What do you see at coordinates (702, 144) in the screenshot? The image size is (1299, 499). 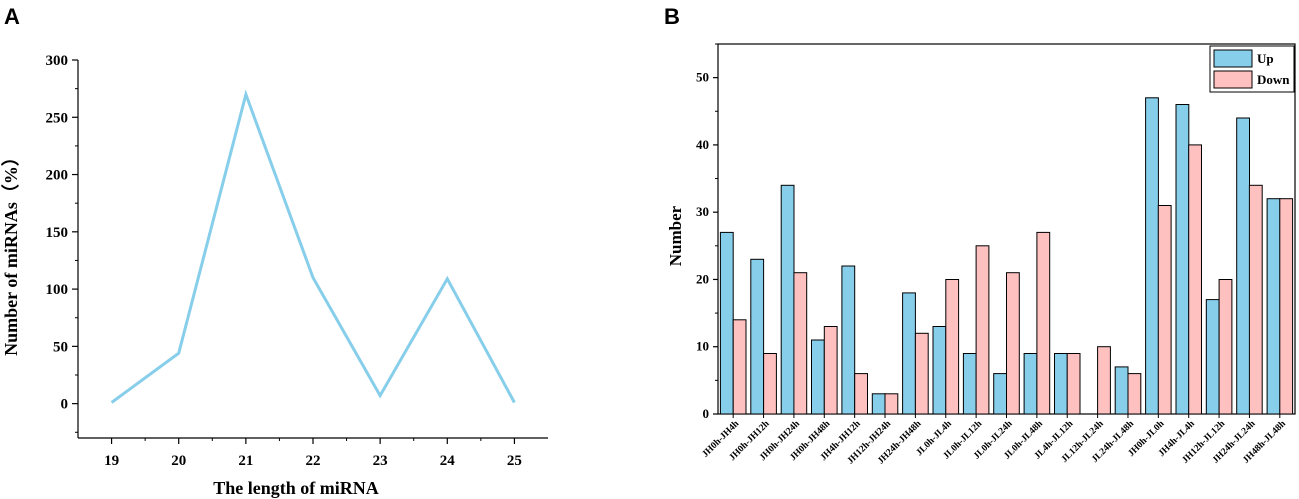 I see `panel-b-y-tick-label: 40` at bounding box center [702, 144].